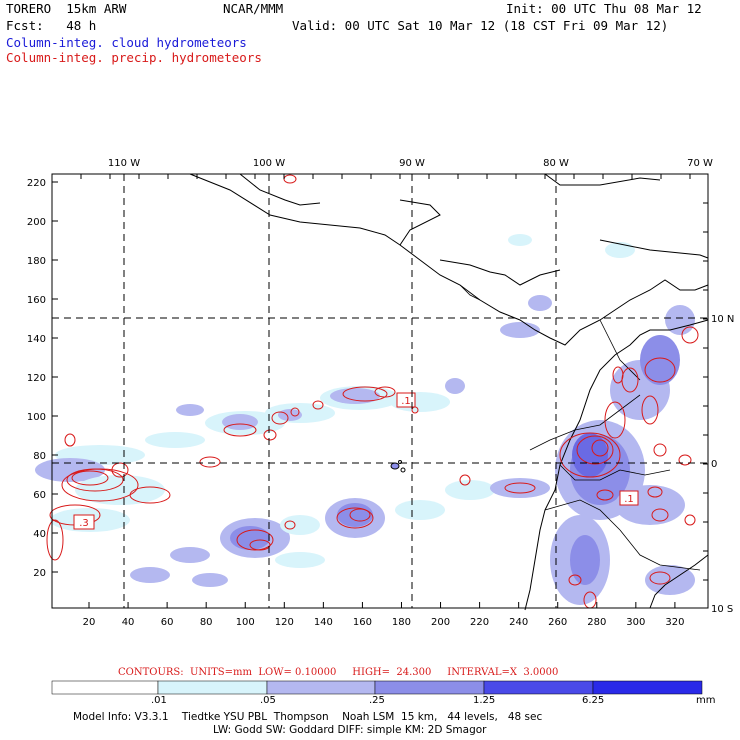 The image size is (740, 740). What do you see at coordinates (124, 163) in the screenshot?
I see `lon-label-110w: 110 W` at bounding box center [124, 163].